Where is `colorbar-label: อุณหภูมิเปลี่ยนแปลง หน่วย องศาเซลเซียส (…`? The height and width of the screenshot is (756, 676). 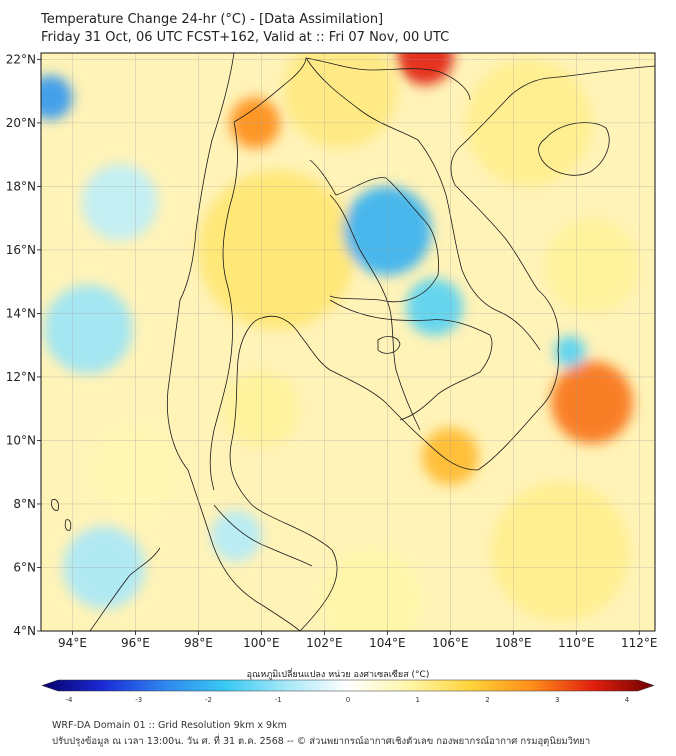 colorbar-label: อุณหภูมิเปลี่ยนแปลง หน่วย องศาเซลเซียส (… is located at coordinates (338, 675).